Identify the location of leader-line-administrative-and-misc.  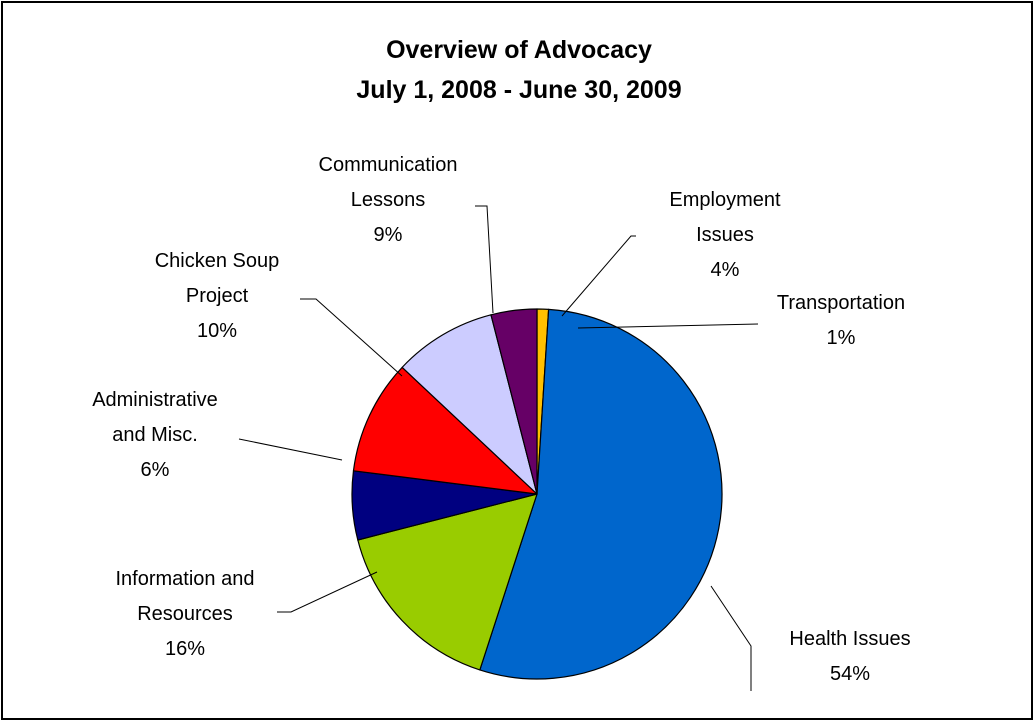
(290, 449).